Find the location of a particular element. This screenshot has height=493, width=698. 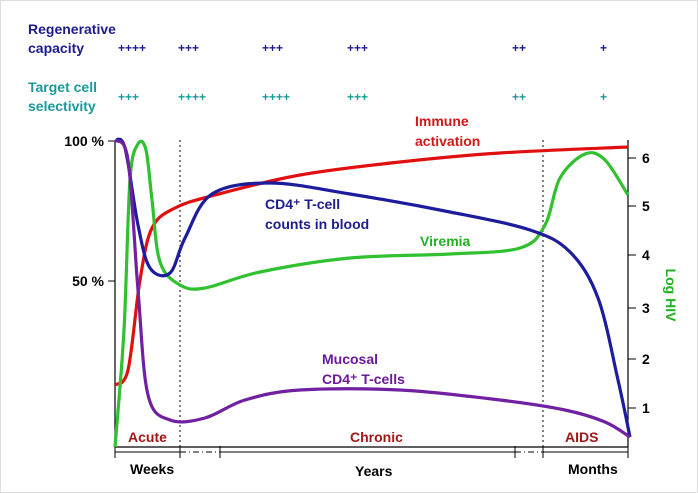

row-label: capacity is located at coordinates (56, 48).